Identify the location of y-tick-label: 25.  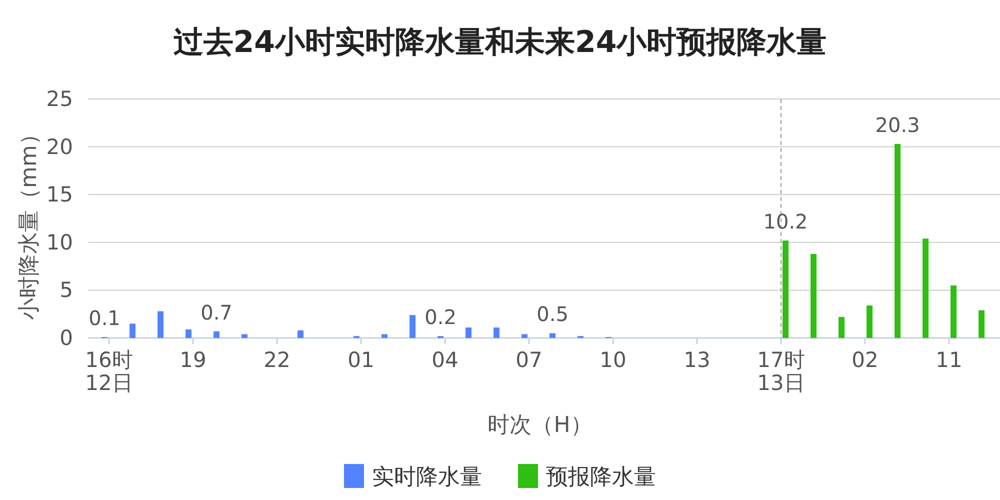
(59, 99).